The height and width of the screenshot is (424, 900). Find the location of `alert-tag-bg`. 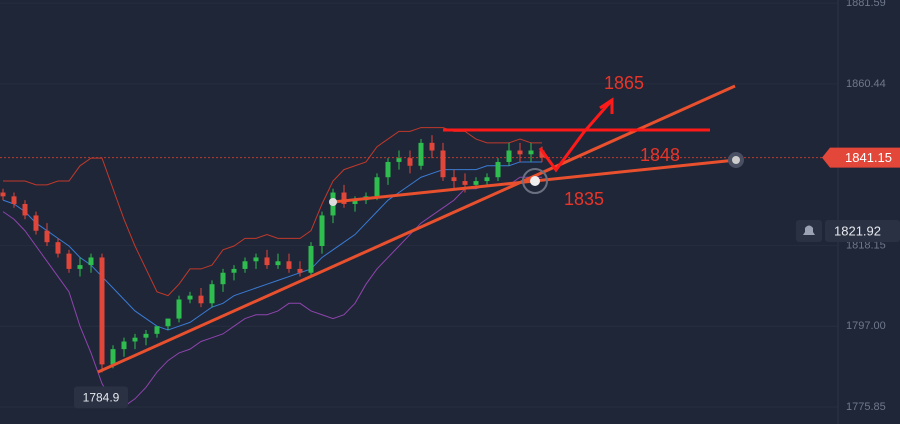

alert-tag-bg is located at coordinates (862, 231).